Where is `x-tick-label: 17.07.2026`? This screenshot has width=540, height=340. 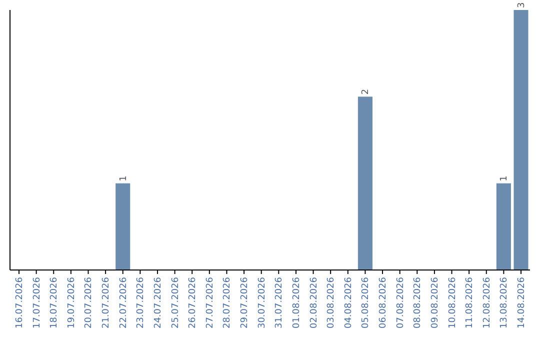 x-tick-label: 17.07.2026 is located at coordinates (37, 302).